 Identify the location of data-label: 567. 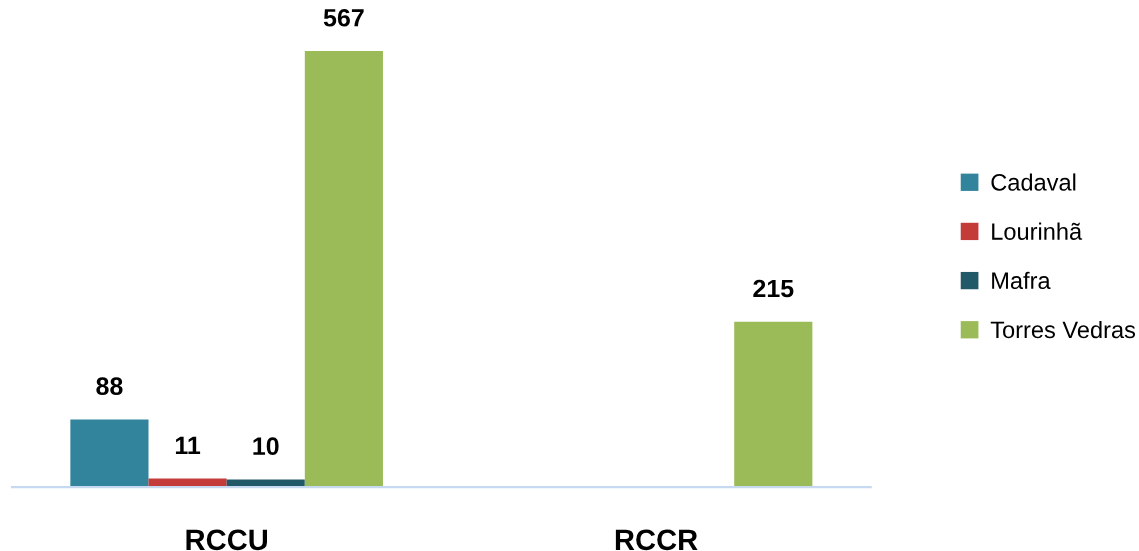
(343, 17).